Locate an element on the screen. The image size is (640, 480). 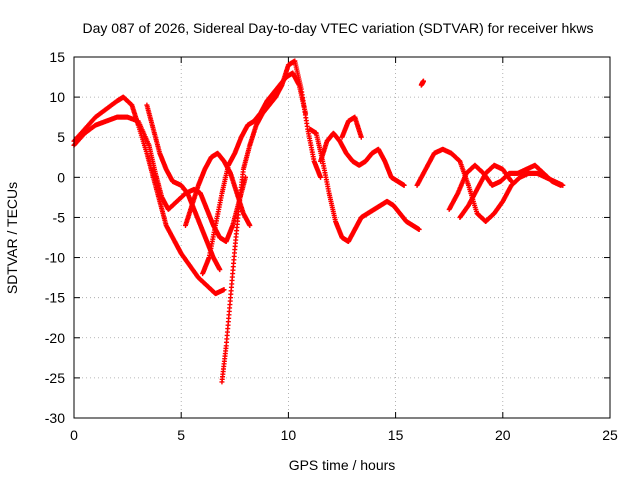
y-tick-label: 5 is located at coordinates (61, 137).